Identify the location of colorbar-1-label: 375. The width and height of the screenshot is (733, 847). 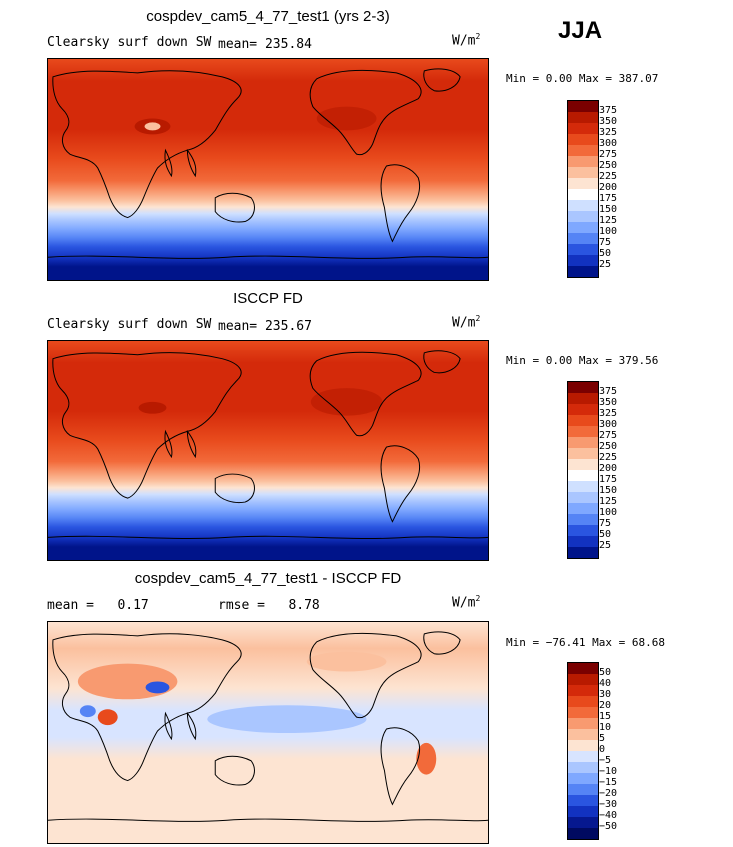
(608, 110).